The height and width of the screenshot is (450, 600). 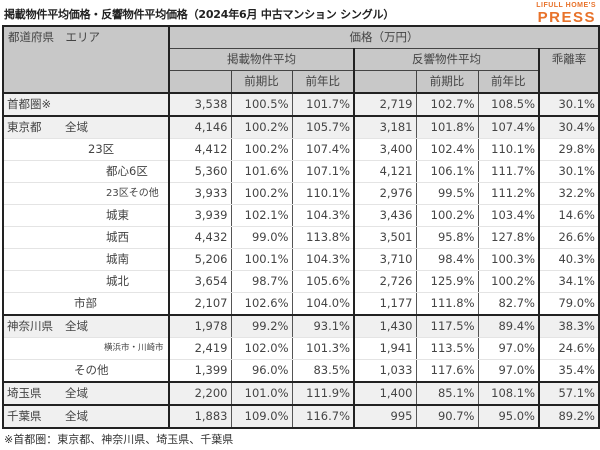 What do you see at coordinates (385, 304) in the screenshot?
I see `response-price: 1,177` at bounding box center [385, 304].